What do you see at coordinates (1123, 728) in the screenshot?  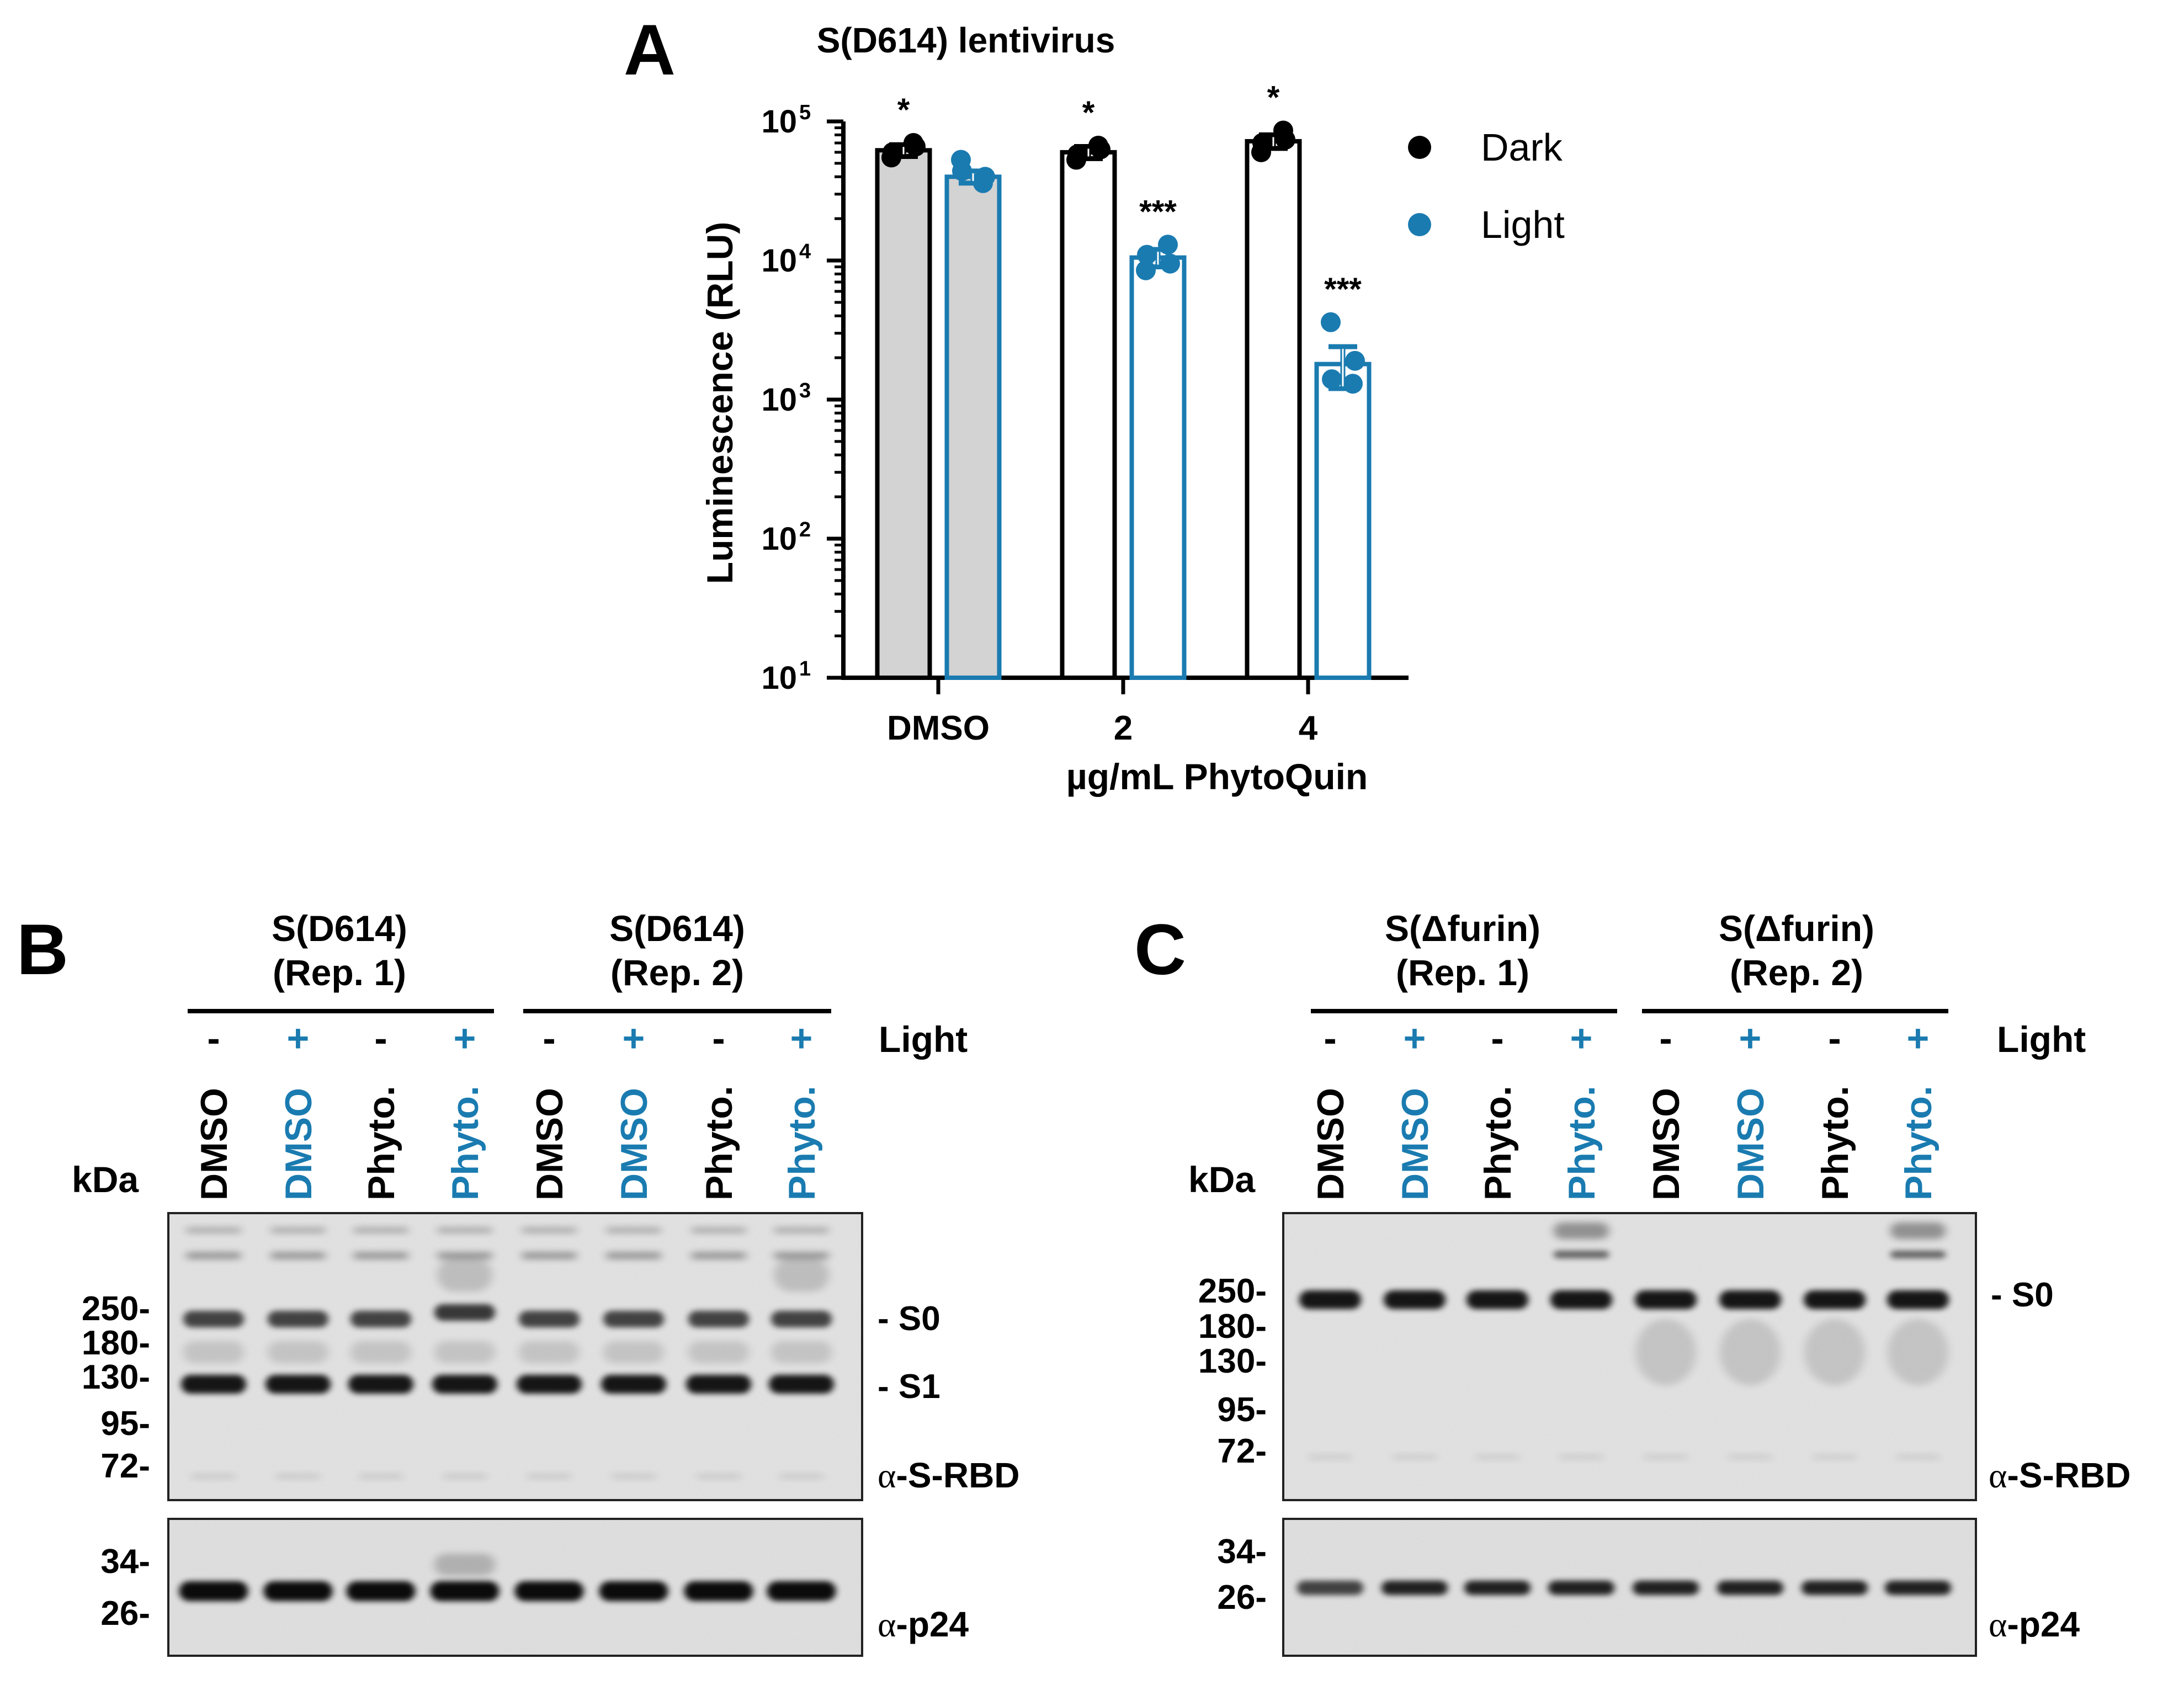 I see `x-tick-label: 2` at bounding box center [1123, 728].